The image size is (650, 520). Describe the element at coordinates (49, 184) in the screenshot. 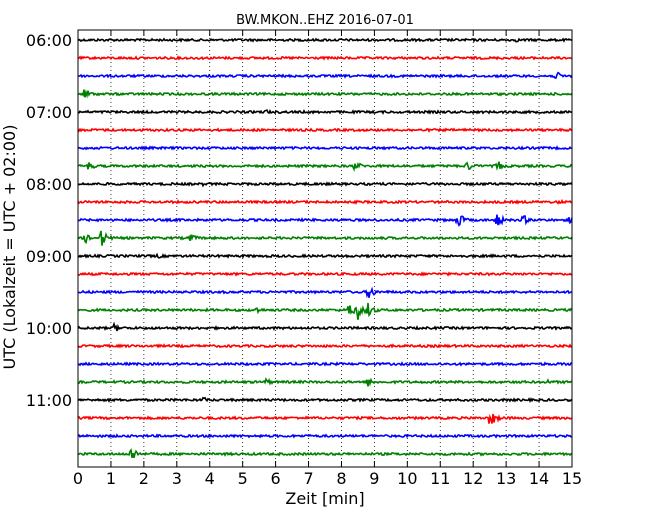

I see `y-tick-label: 08:00` at that location.